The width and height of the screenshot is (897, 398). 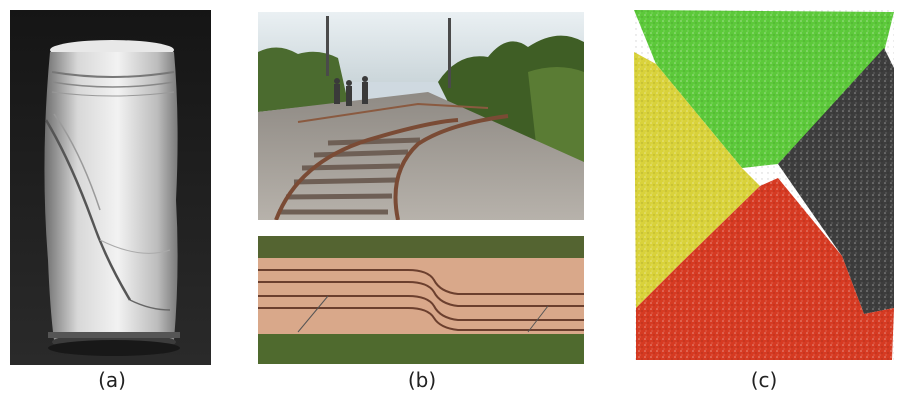 I want to click on caption-c: (c), so click(x=764, y=380).